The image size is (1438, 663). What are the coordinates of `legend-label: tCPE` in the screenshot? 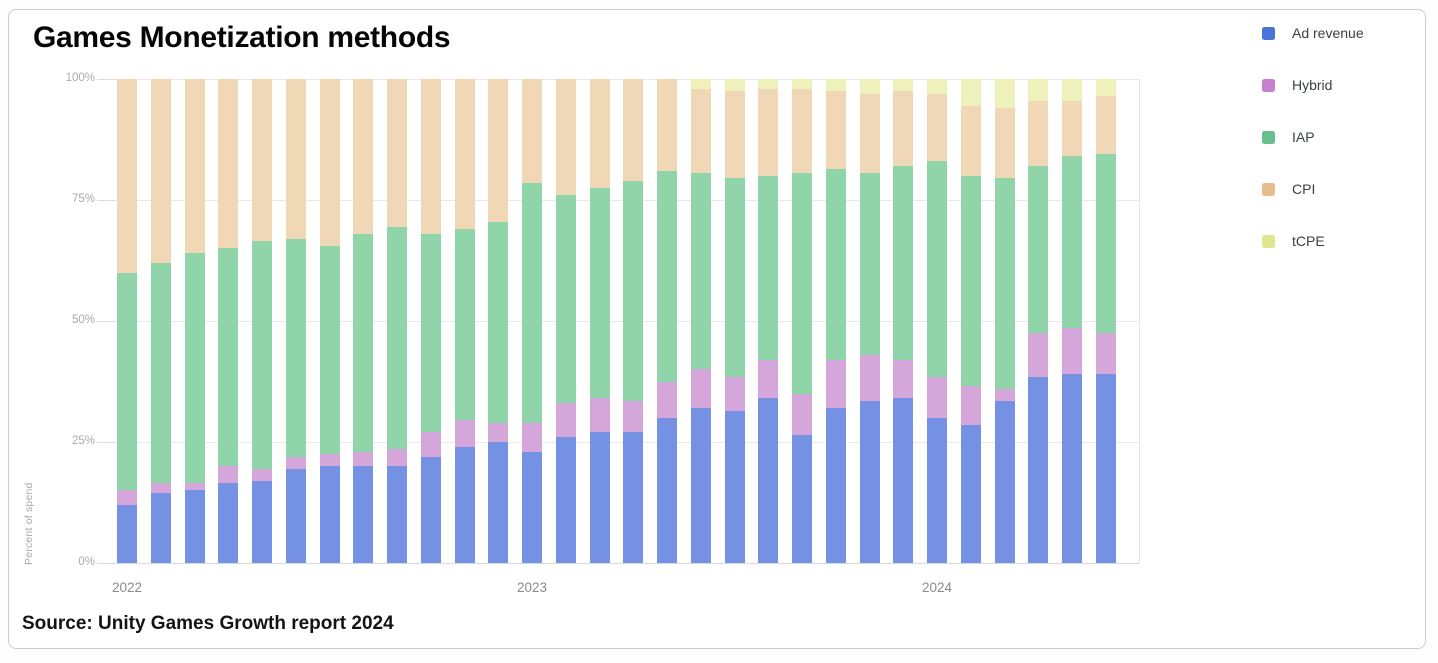 It's located at (1308, 241).